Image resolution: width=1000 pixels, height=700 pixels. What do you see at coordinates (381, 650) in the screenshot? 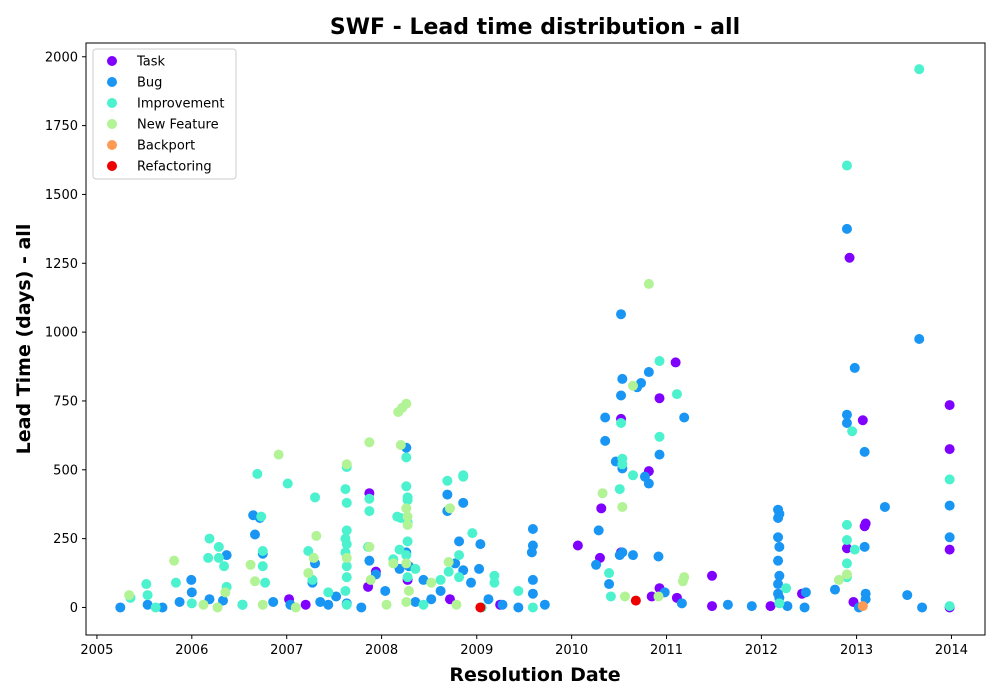
I see `x-tick-label: 2008` at bounding box center [381, 650].